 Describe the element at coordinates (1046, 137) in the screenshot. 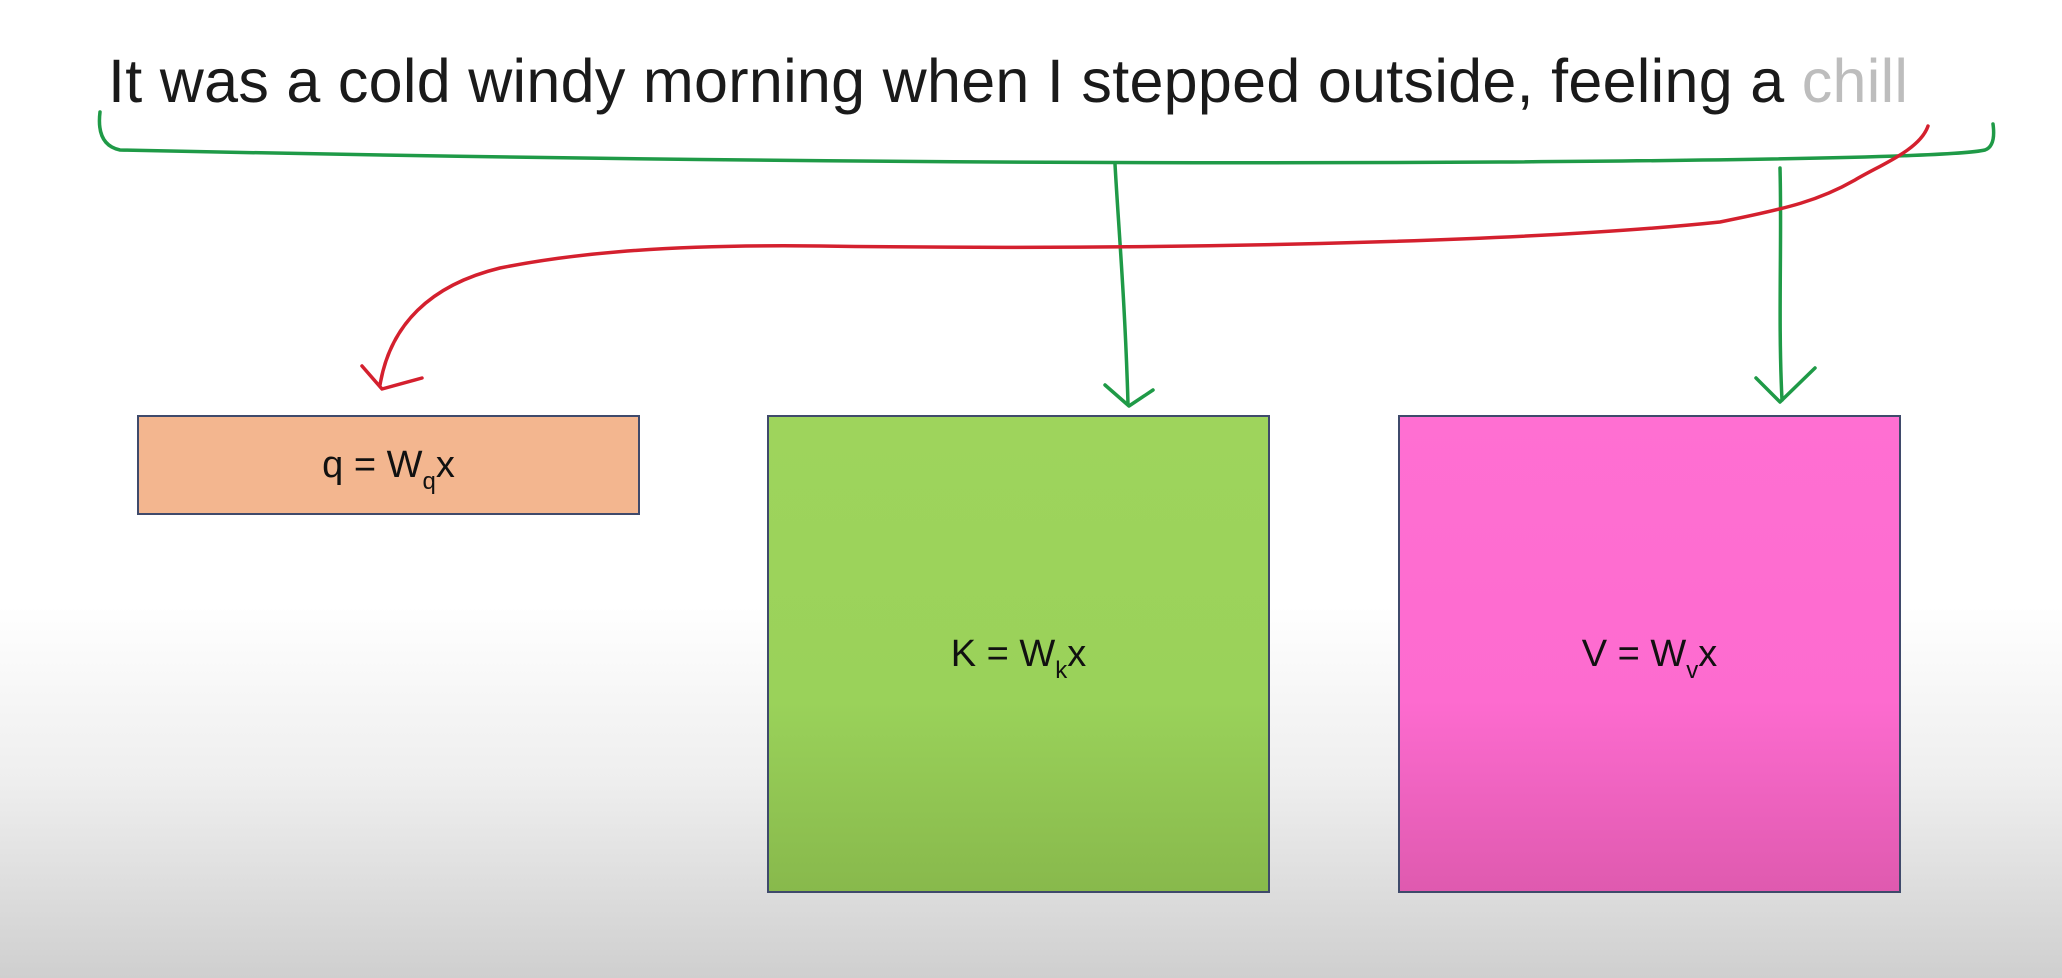

I see `context-brace` at that location.